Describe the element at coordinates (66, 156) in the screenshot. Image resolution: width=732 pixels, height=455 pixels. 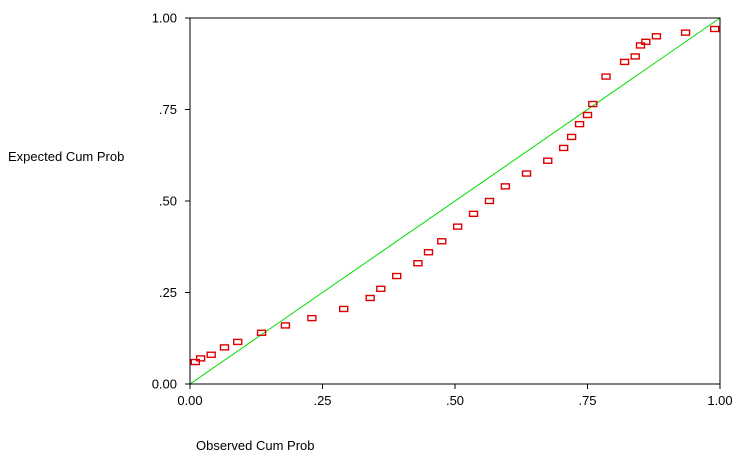
I see `y-axis-label: Expected Cum Prob` at that location.